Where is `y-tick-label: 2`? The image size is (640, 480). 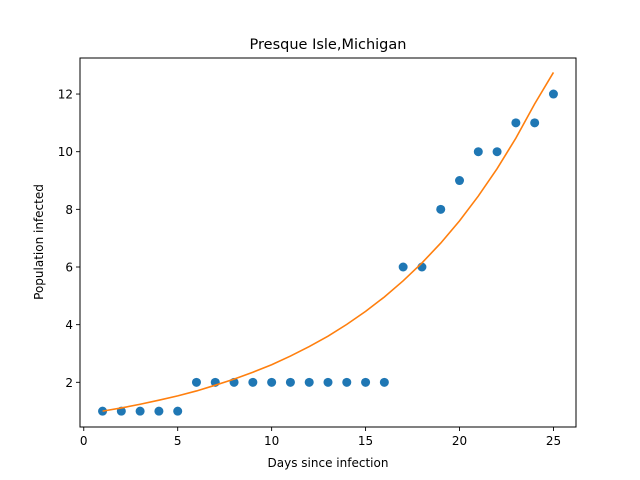 y-tick-label: 2 is located at coordinates (69, 383).